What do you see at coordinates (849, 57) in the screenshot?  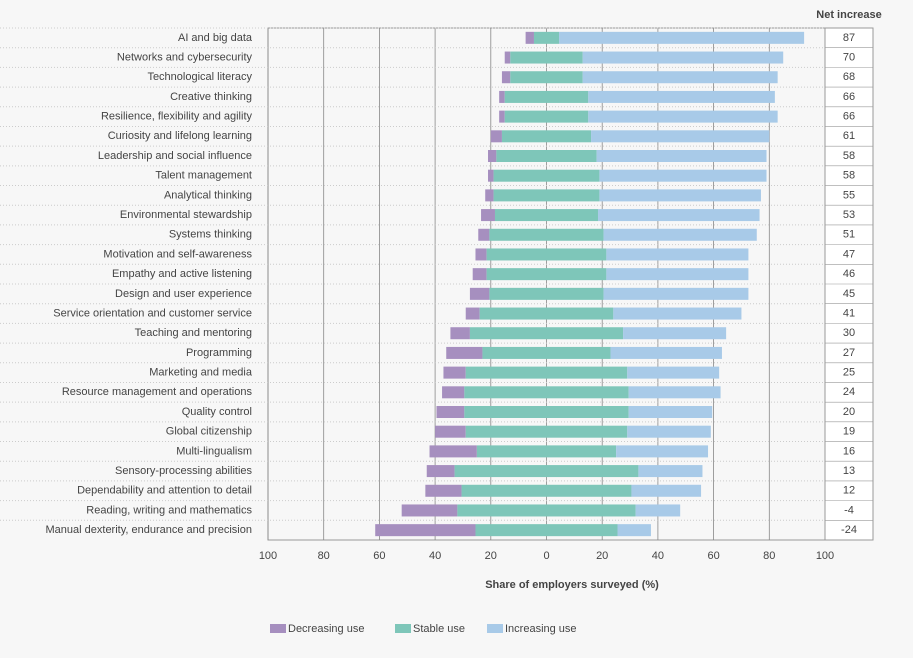 I see `net-value: 70` at bounding box center [849, 57].